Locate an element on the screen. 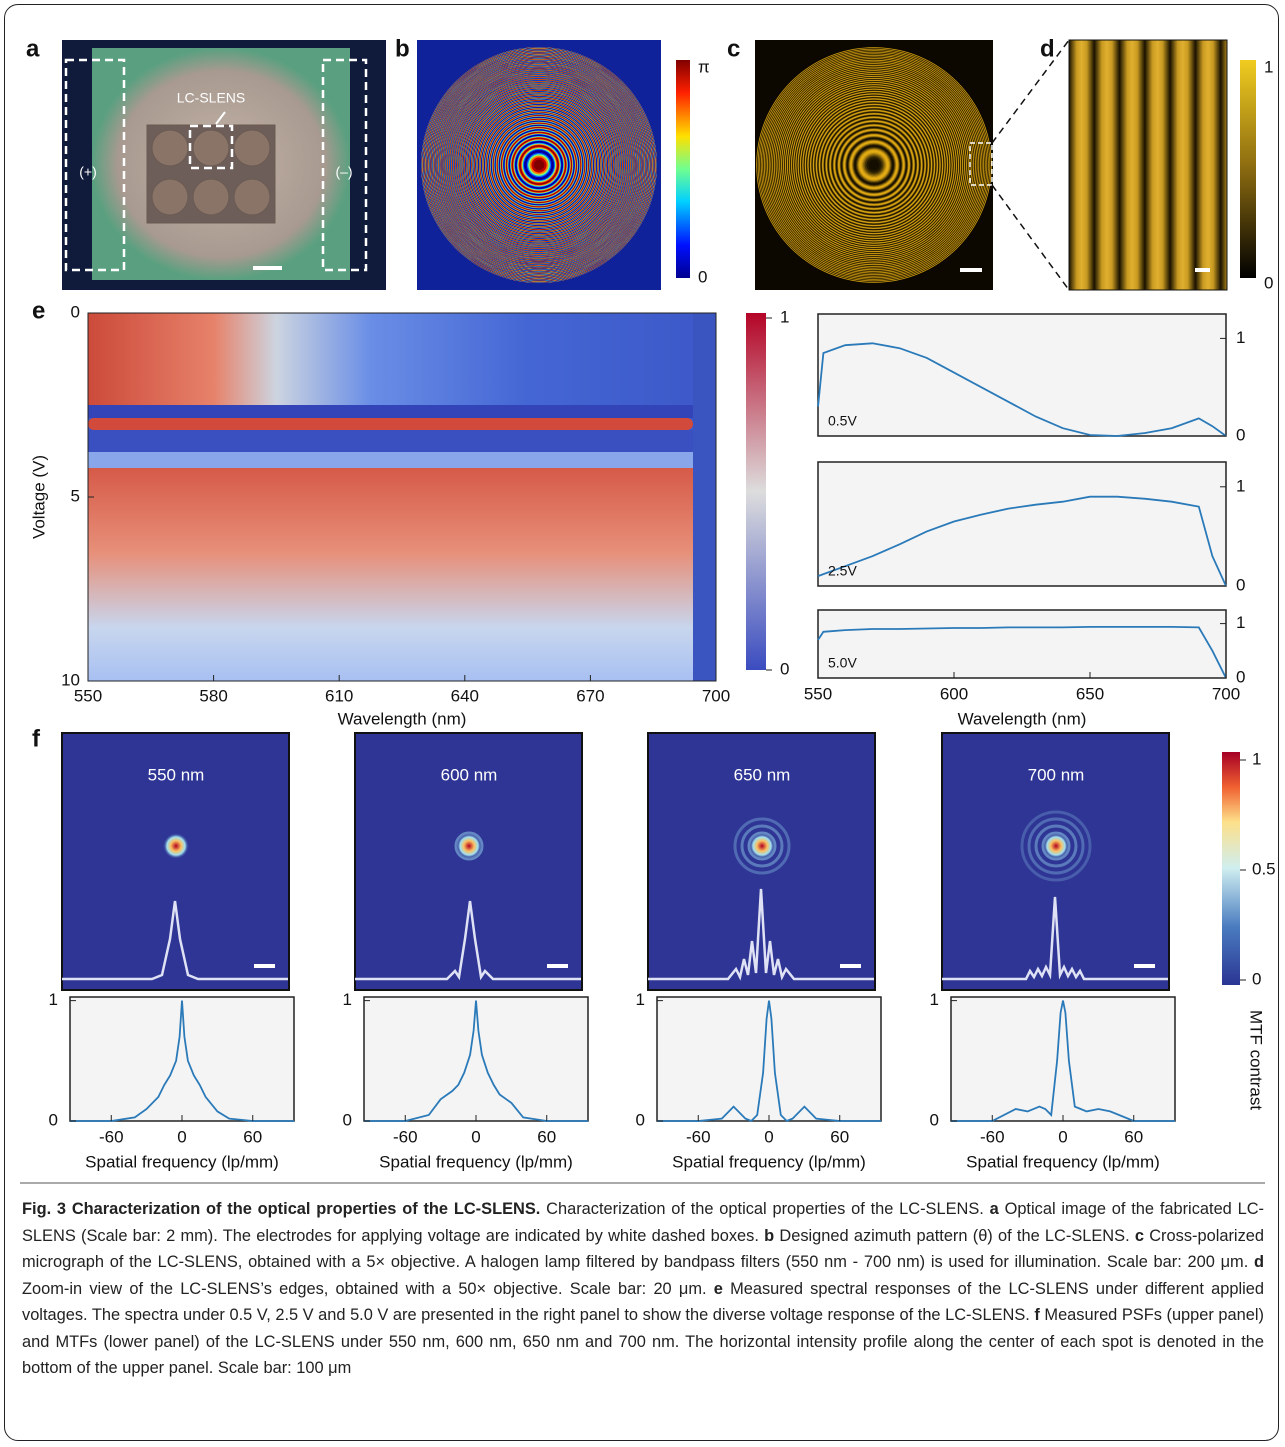 This screenshot has height=1447, width=1285. series-label: 2.5V is located at coordinates (842, 571).